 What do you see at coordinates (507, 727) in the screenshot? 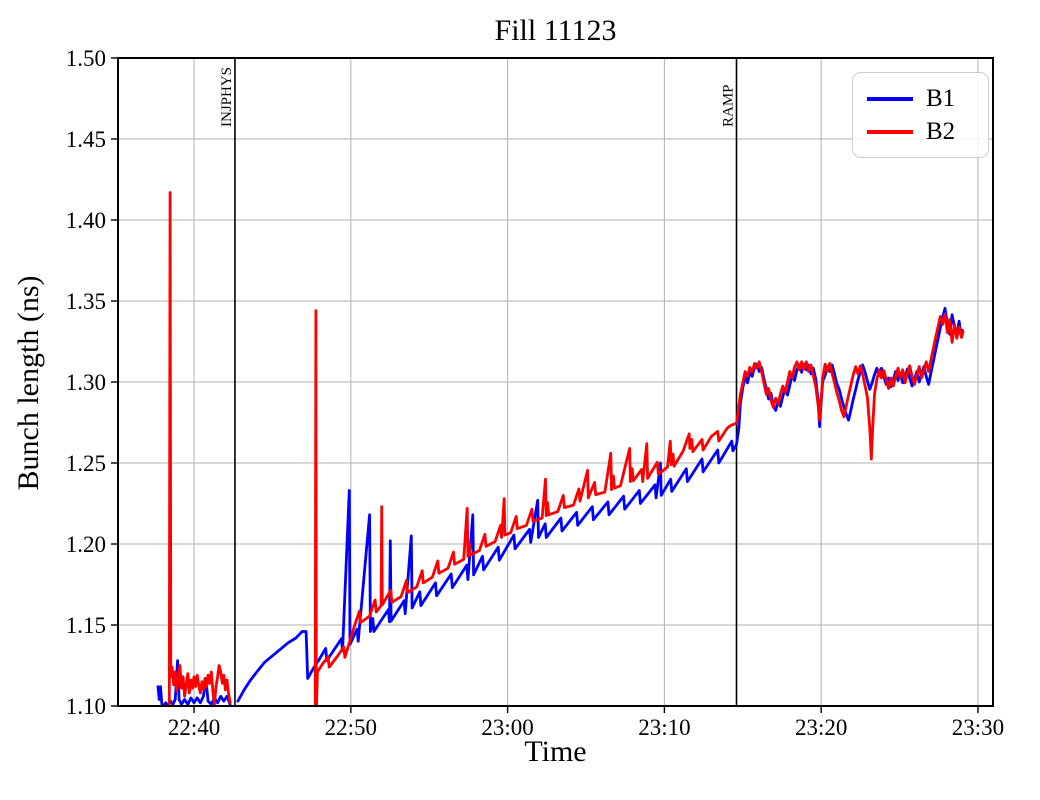
I see `x-tick-label: 23:00` at bounding box center [507, 727].